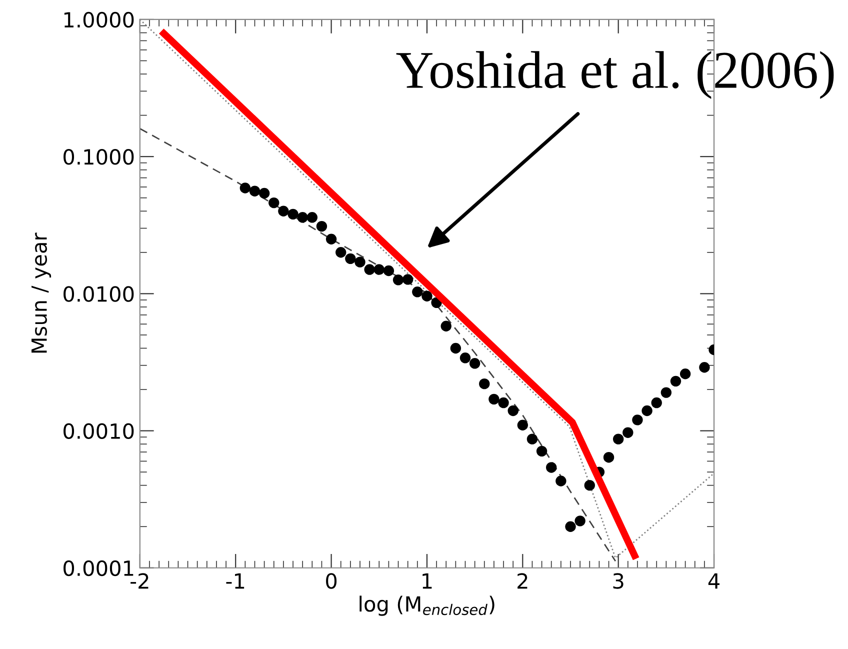 The width and height of the screenshot is (848, 649). What do you see at coordinates (615, 75) in the screenshot?
I see `annotation: Yoshida et al. (2006)` at bounding box center [615, 75].